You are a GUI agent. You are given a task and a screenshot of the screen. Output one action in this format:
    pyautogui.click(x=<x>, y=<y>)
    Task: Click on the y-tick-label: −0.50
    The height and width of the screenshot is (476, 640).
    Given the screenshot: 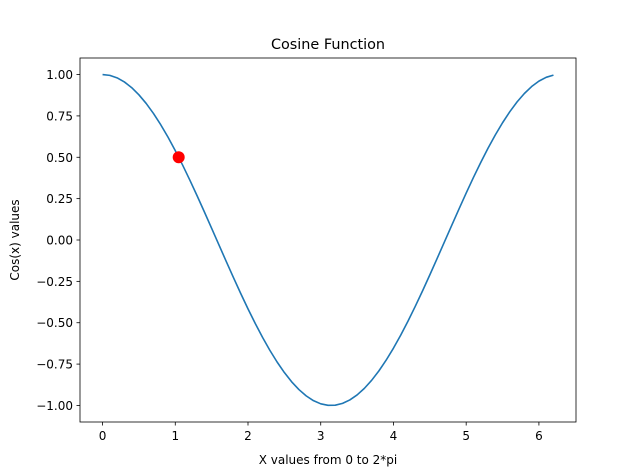 What is the action you would take?
    pyautogui.click(x=54, y=323)
    